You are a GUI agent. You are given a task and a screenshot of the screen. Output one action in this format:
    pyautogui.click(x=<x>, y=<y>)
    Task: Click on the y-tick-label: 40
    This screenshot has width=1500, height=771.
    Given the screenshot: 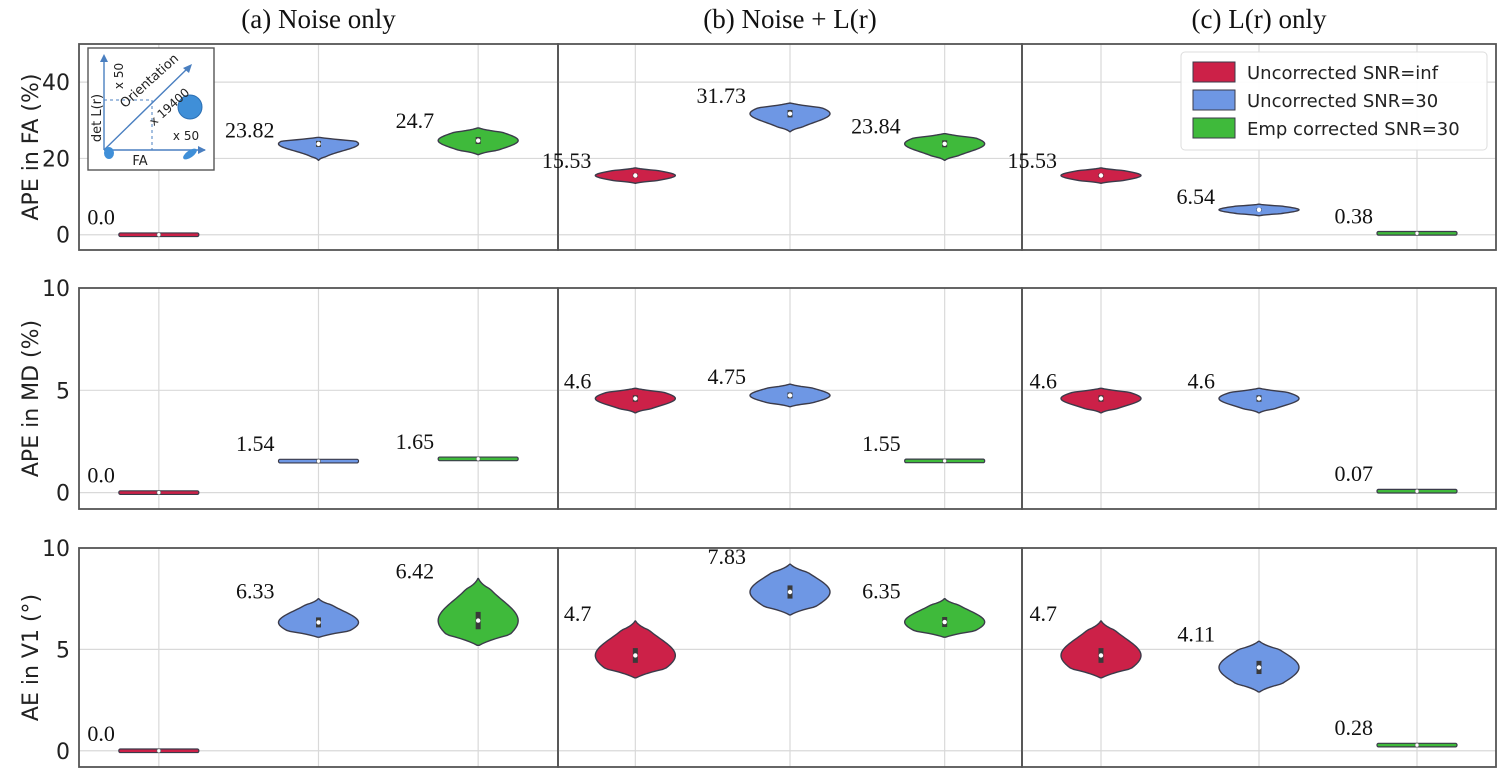 What is the action you would take?
    pyautogui.click(x=56, y=83)
    